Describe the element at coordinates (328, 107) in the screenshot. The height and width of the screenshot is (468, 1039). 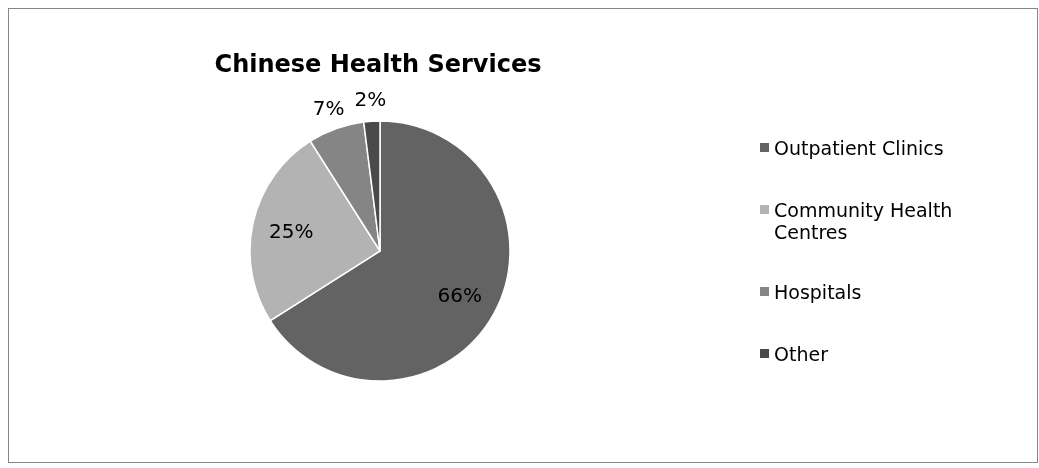
I see `data-label: 7%` at that location.